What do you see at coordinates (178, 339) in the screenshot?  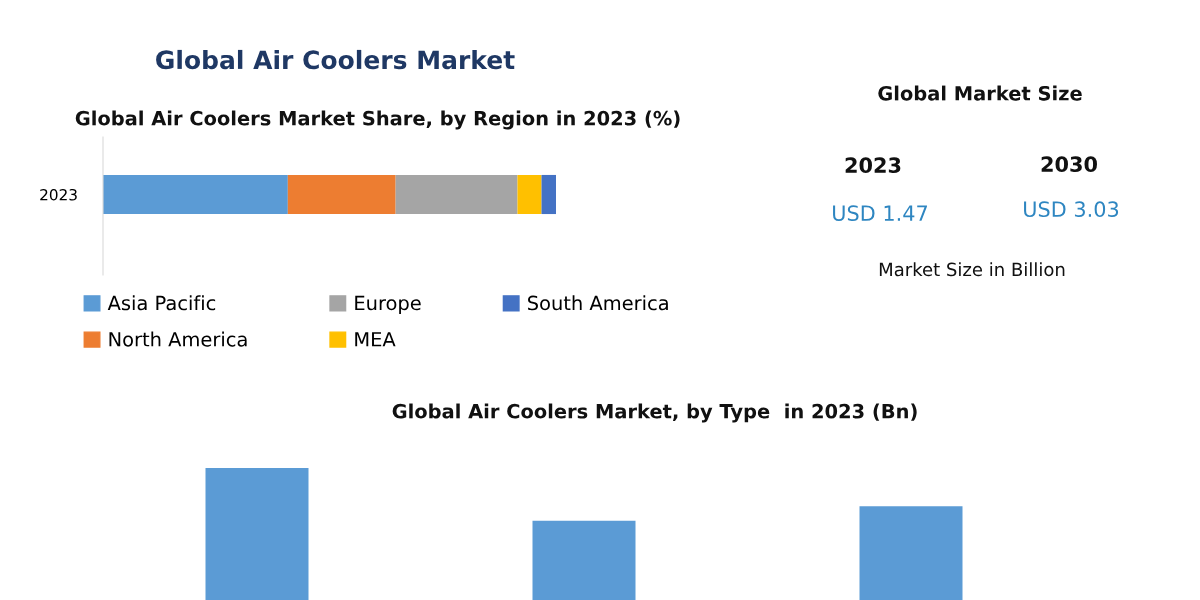 I see `legend-label: North America` at bounding box center [178, 339].